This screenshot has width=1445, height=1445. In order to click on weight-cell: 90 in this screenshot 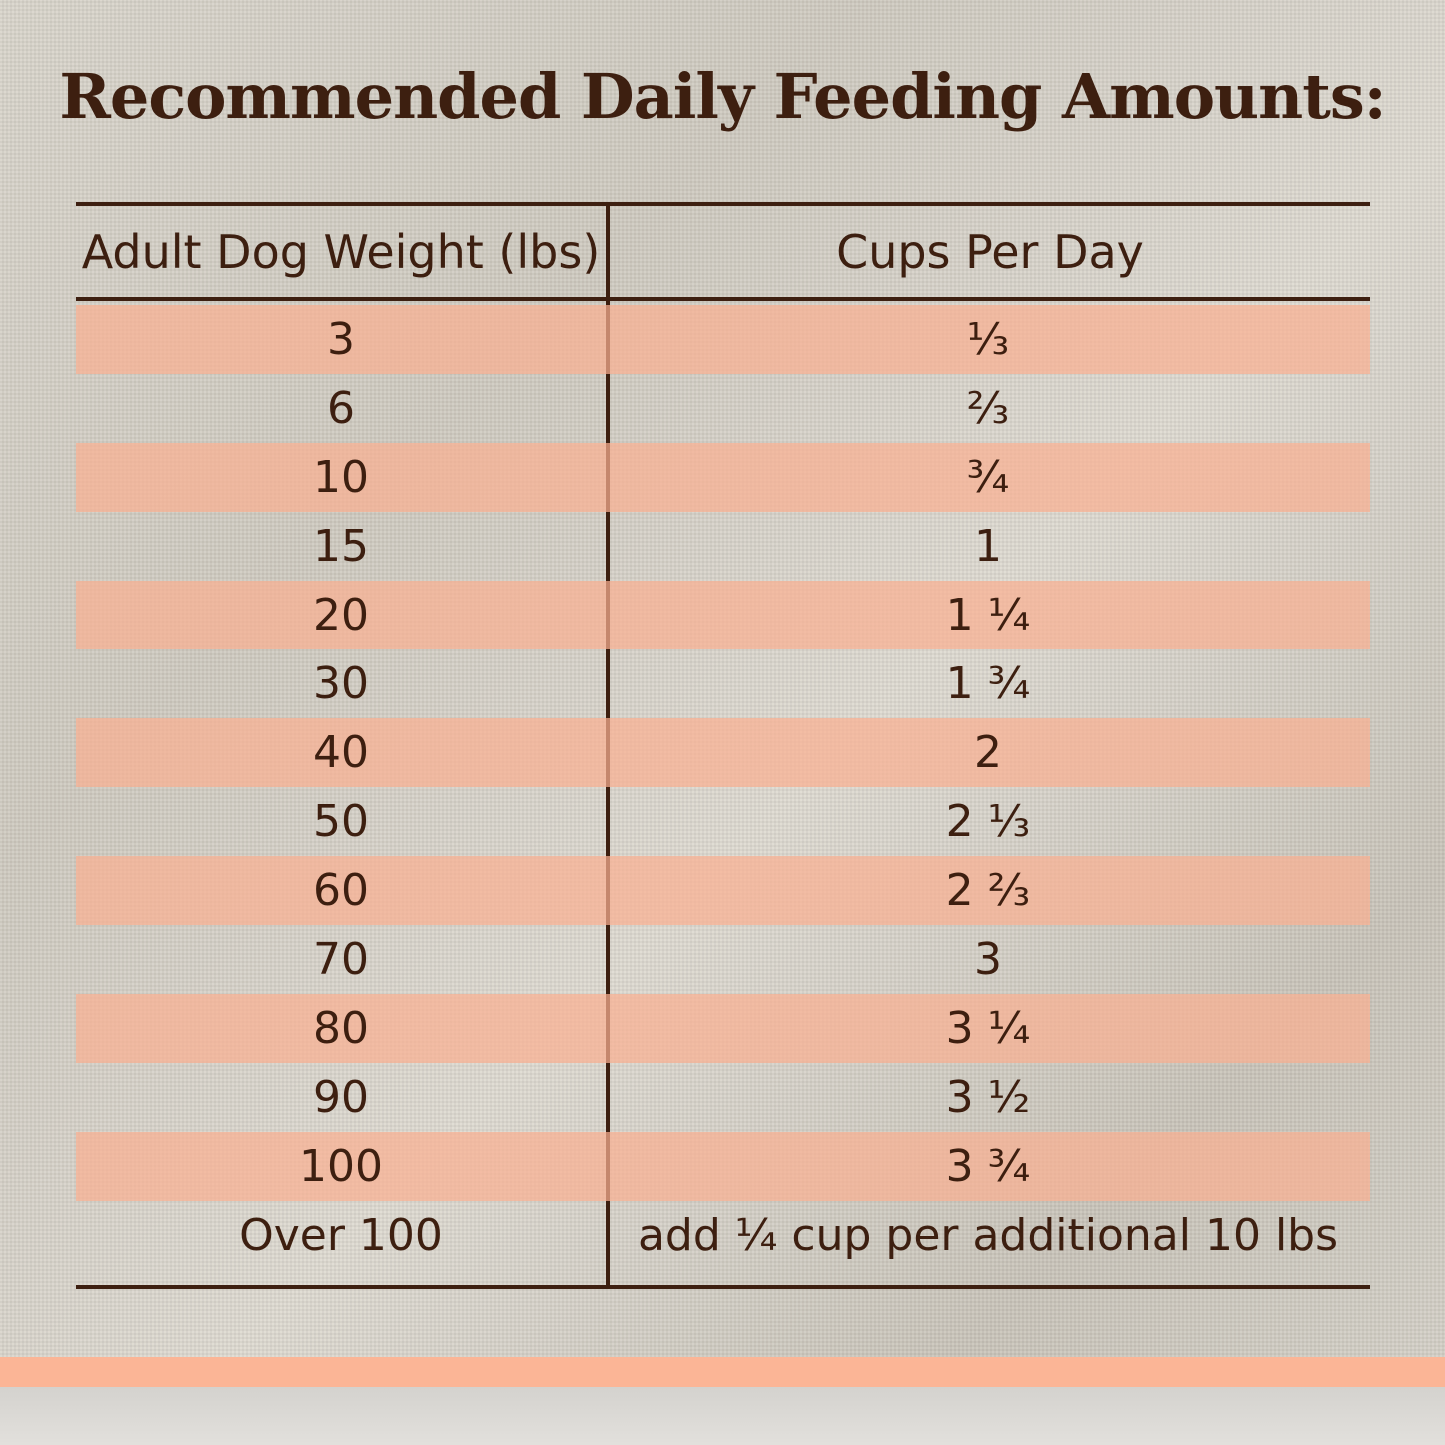, I will do `click(341, 1097)`.